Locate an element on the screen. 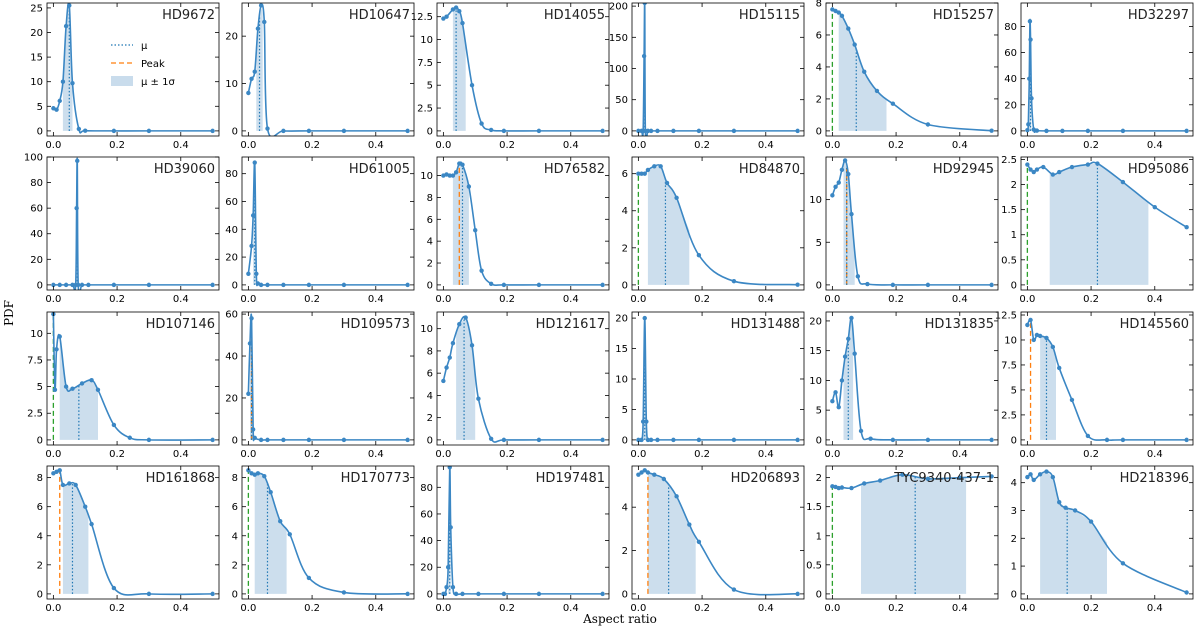  y-tick-label: 2.5 is located at coordinates (1009, 415).